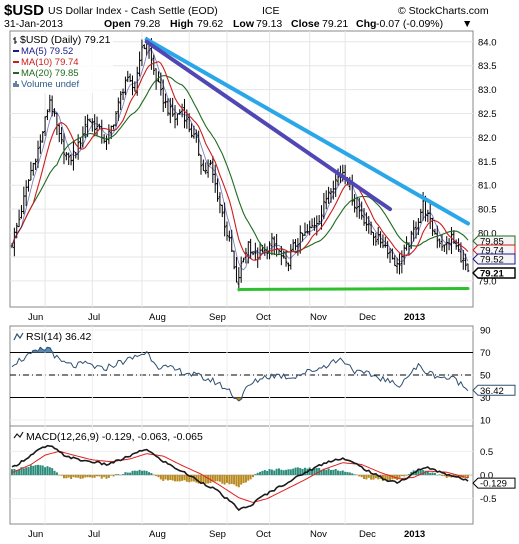  What do you see at coordinates (65, 40) in the screenshot?
I see `legend-usd-label: $USD (Daily) 79.21` at bounding box center [65, 40].